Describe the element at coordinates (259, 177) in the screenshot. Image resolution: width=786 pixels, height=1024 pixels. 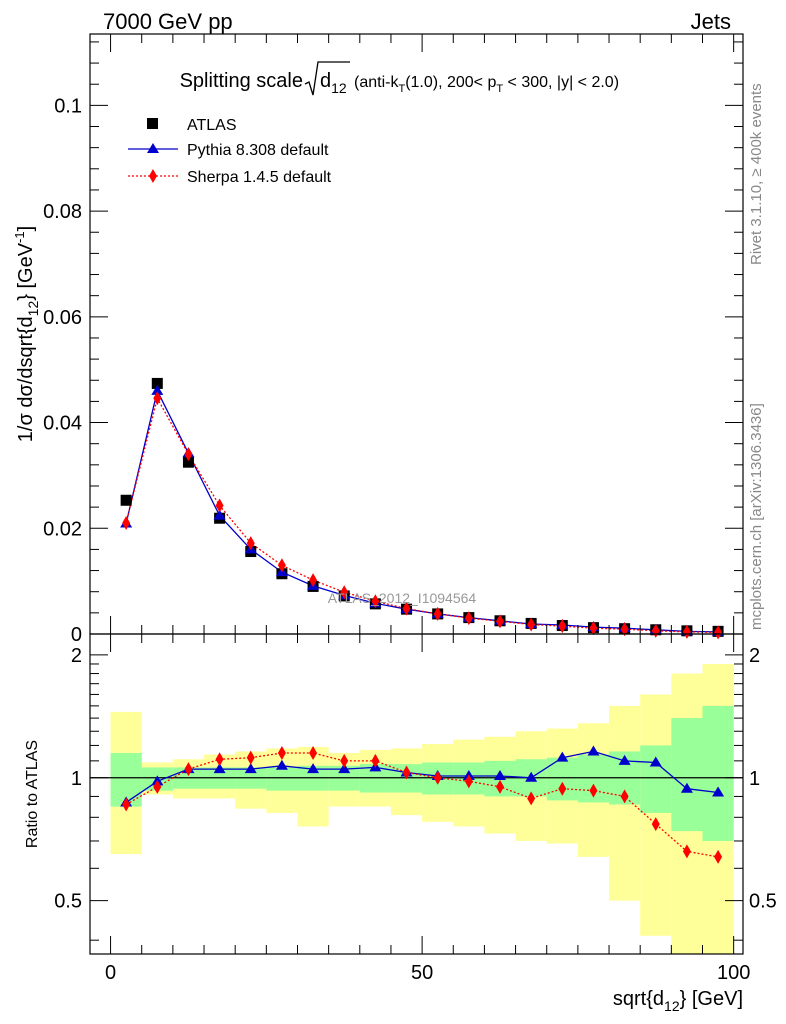
I see `legend-sherpa-label: Sherpa 1.4.5 default` at that location.